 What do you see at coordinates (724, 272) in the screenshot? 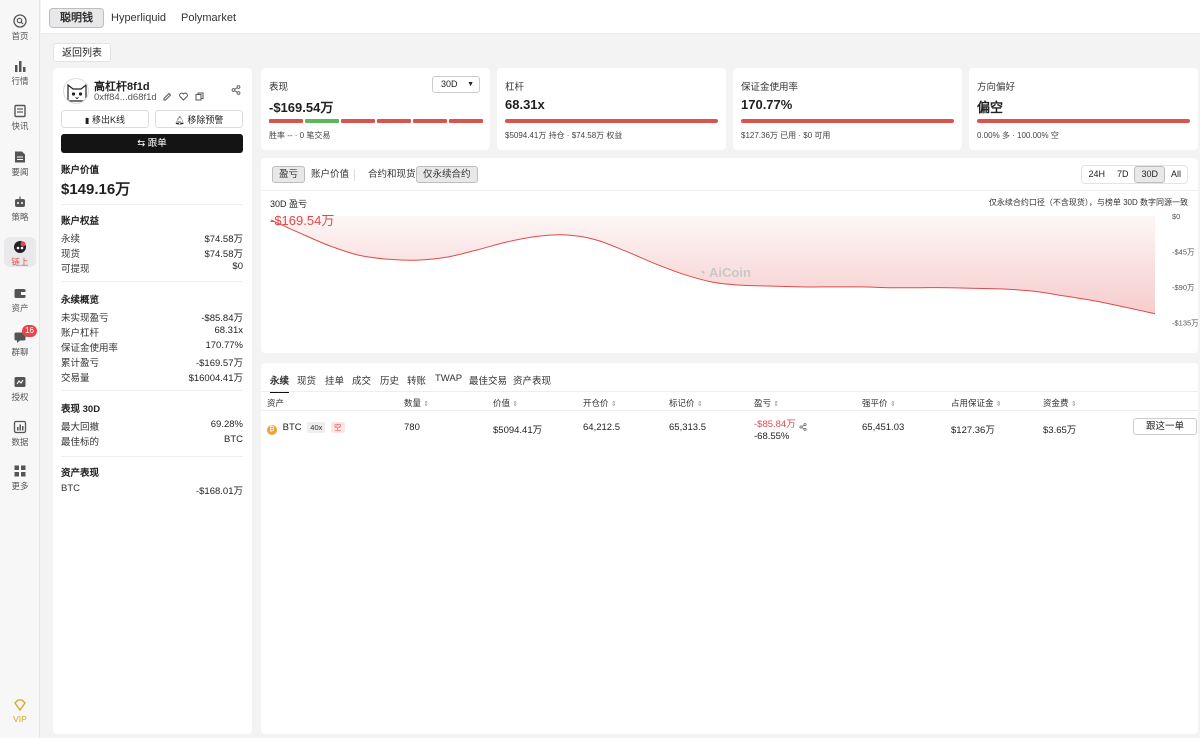
I see `watermark-logo: ◔ AiCoin` at bounding box center [724, 272].